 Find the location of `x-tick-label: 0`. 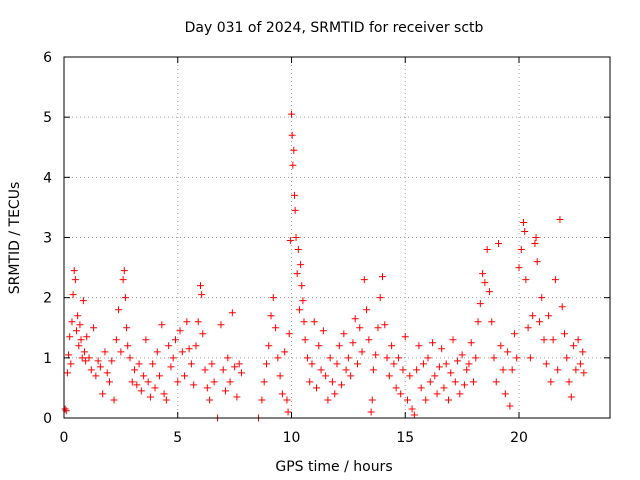

x-tick-label: 0 is located at coordinates (64, 438).